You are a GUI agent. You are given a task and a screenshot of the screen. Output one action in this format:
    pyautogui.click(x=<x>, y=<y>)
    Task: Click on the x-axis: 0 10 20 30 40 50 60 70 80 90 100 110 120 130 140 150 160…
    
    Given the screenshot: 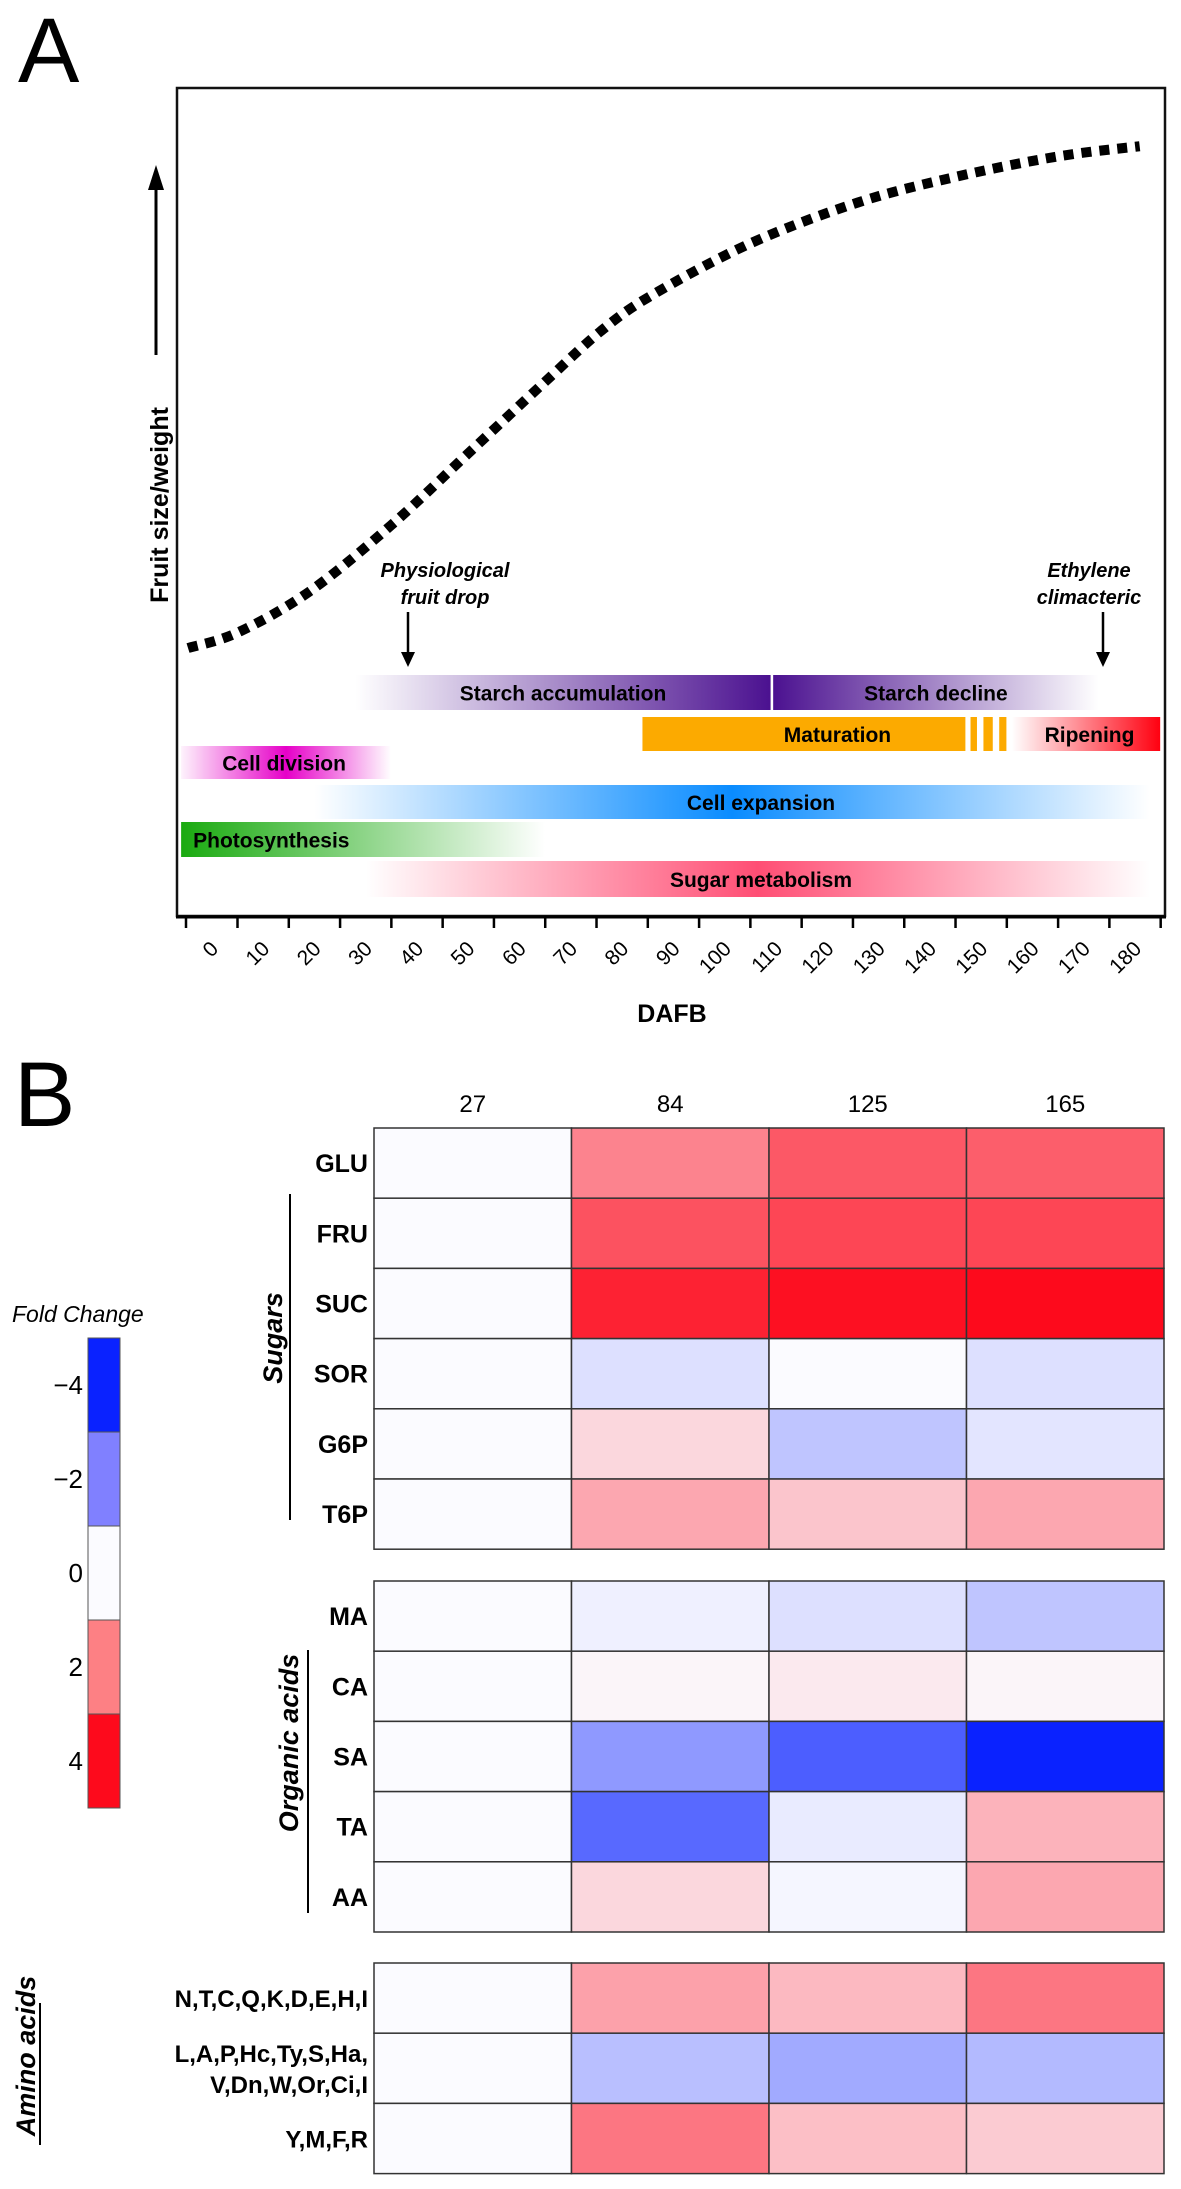 What is the action you would take?
    pyautogui.click(x=671, y=946)
    